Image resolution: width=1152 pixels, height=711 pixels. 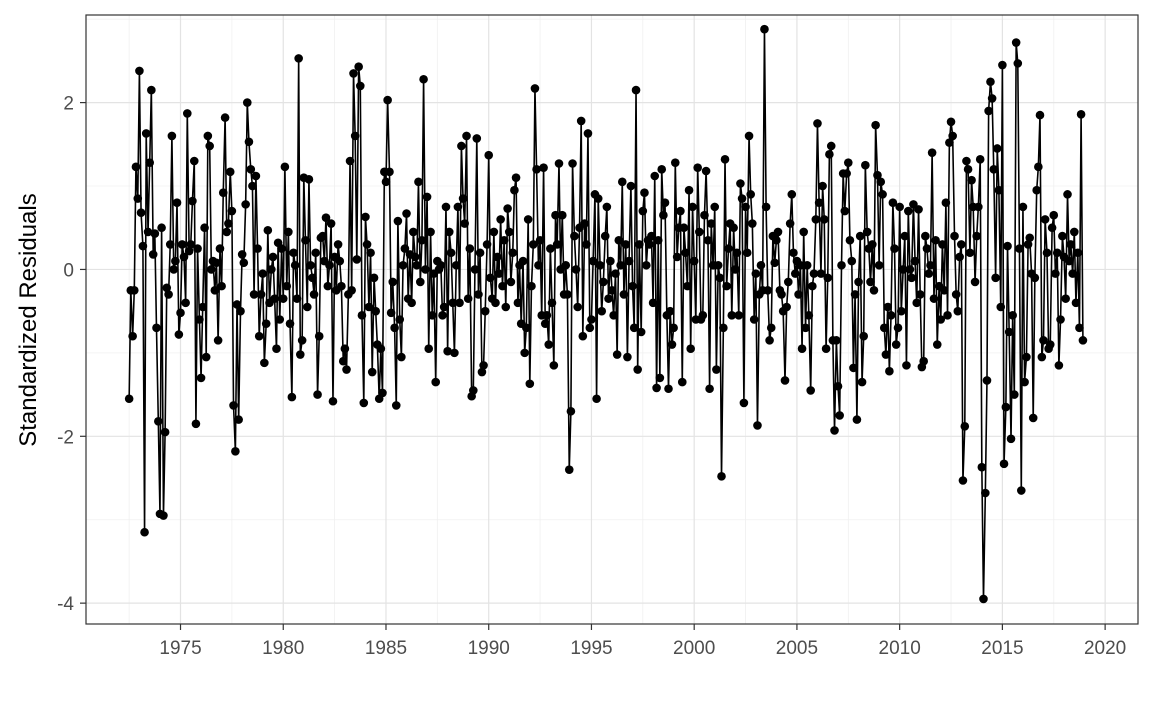 I want to click on x-tick-label: 2015, so click(x=1002, y=648).